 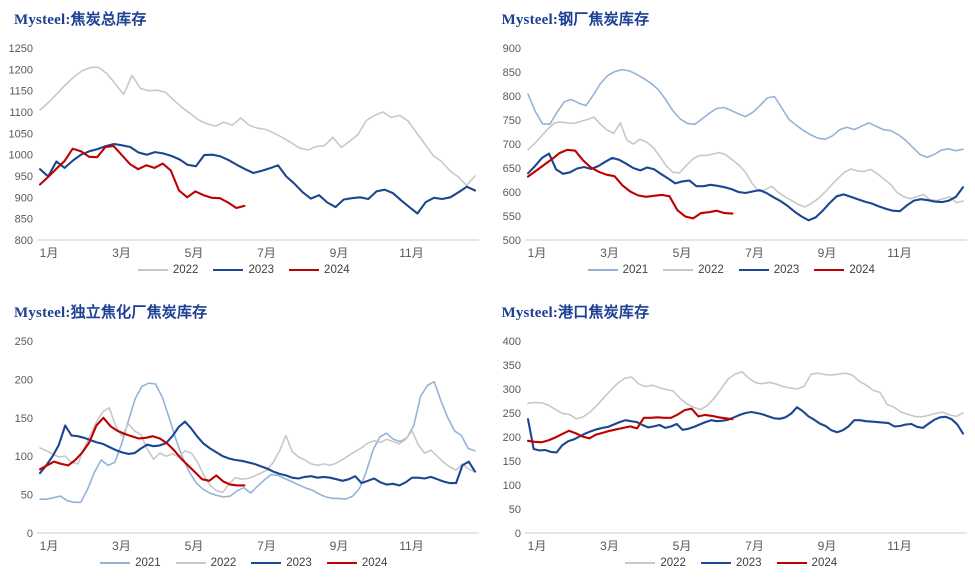 What do you see at coordinates (511, 342) in the screenshot?
I see `y-axis-tick-label: 400` at bounding box center [511, 342].